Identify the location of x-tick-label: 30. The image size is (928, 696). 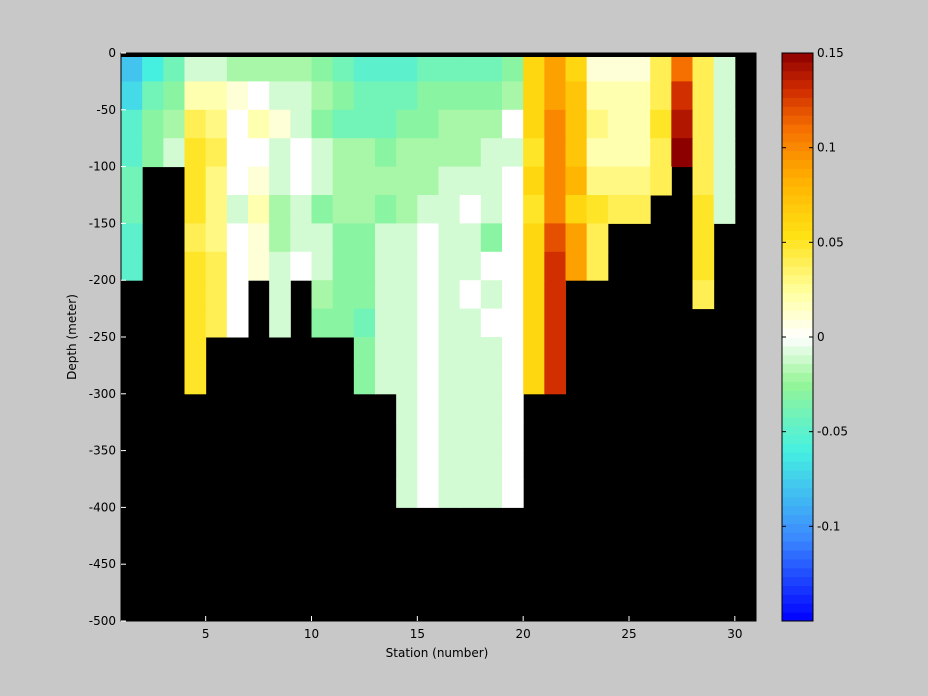
(734, 634).